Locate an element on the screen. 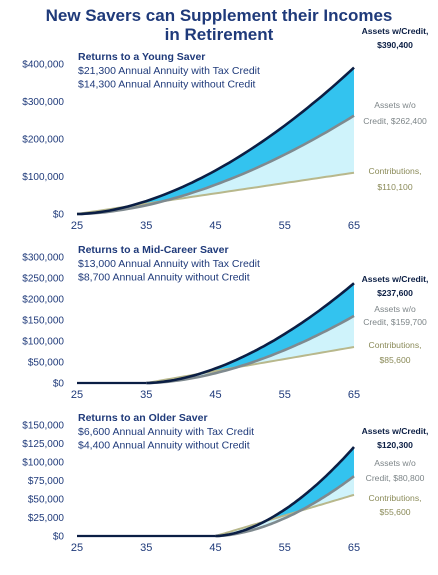 This screenshot has width=438, height=575. chart-heading: Returns to a Mid-Career Saver is located at coordinates (153, 250).